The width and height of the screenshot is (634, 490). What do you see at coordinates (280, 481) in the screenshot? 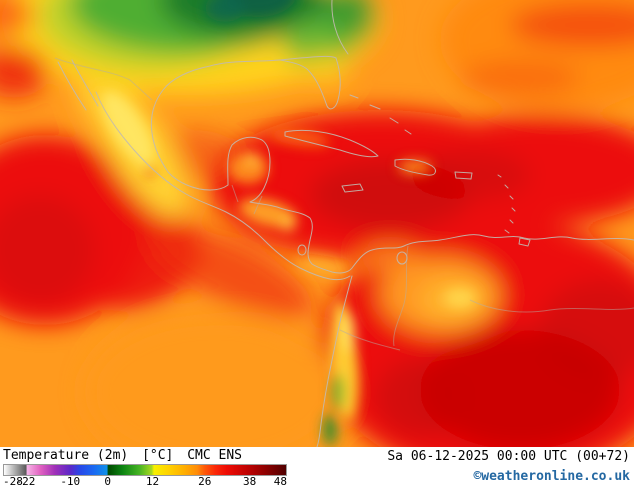
I see `colorbar-tick-label: 48` at bounding box center [280, 481].